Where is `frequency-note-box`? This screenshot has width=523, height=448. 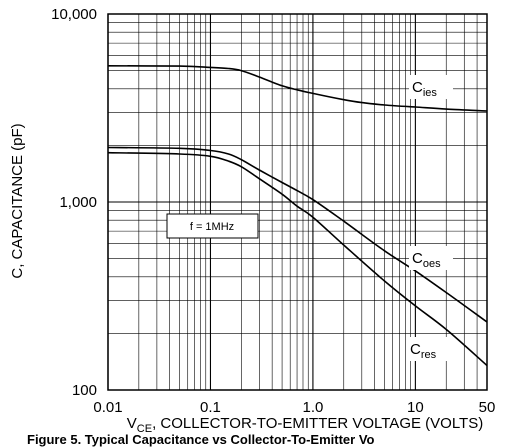 frequency-note-box is located at coordinates (212, 226).